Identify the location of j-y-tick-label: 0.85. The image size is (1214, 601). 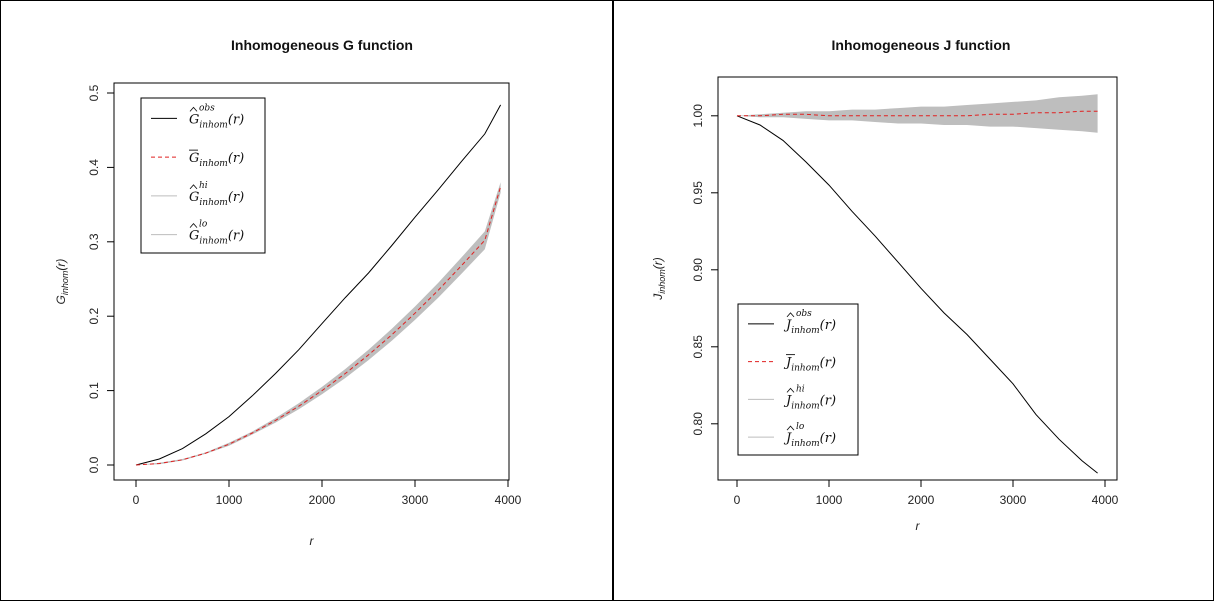
(698, 347).